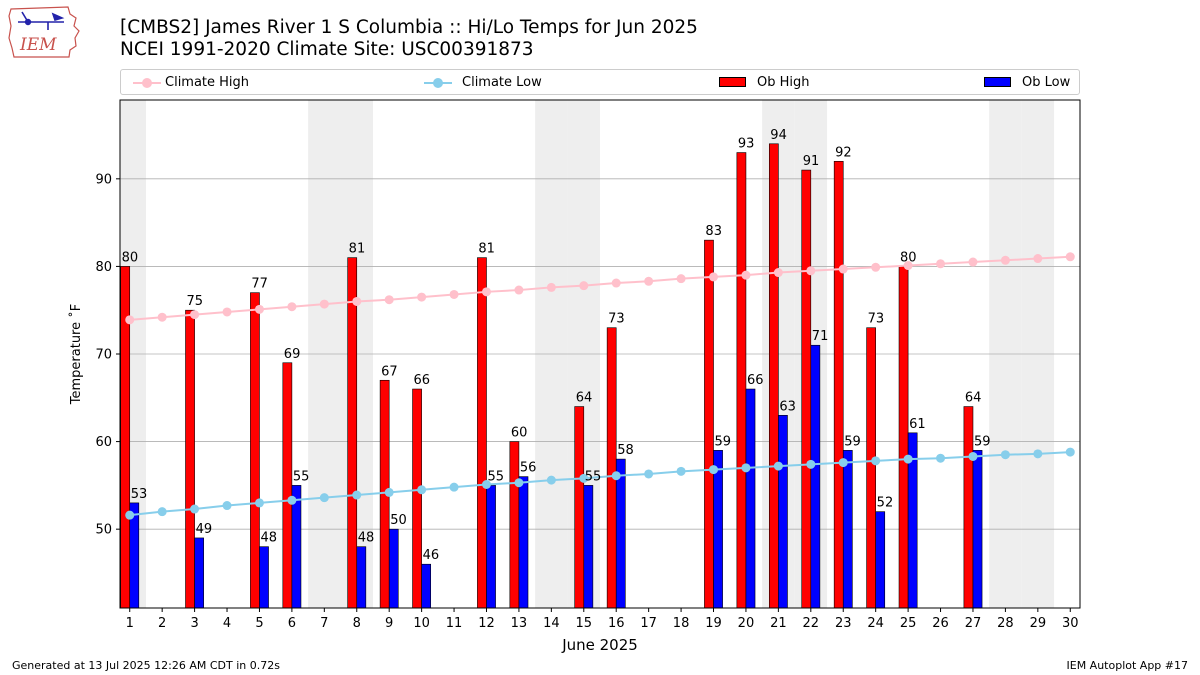 The height and width of the screenshot is (675, 1200). I want to click on x-tick-label-8: 8, so click(357, 623).